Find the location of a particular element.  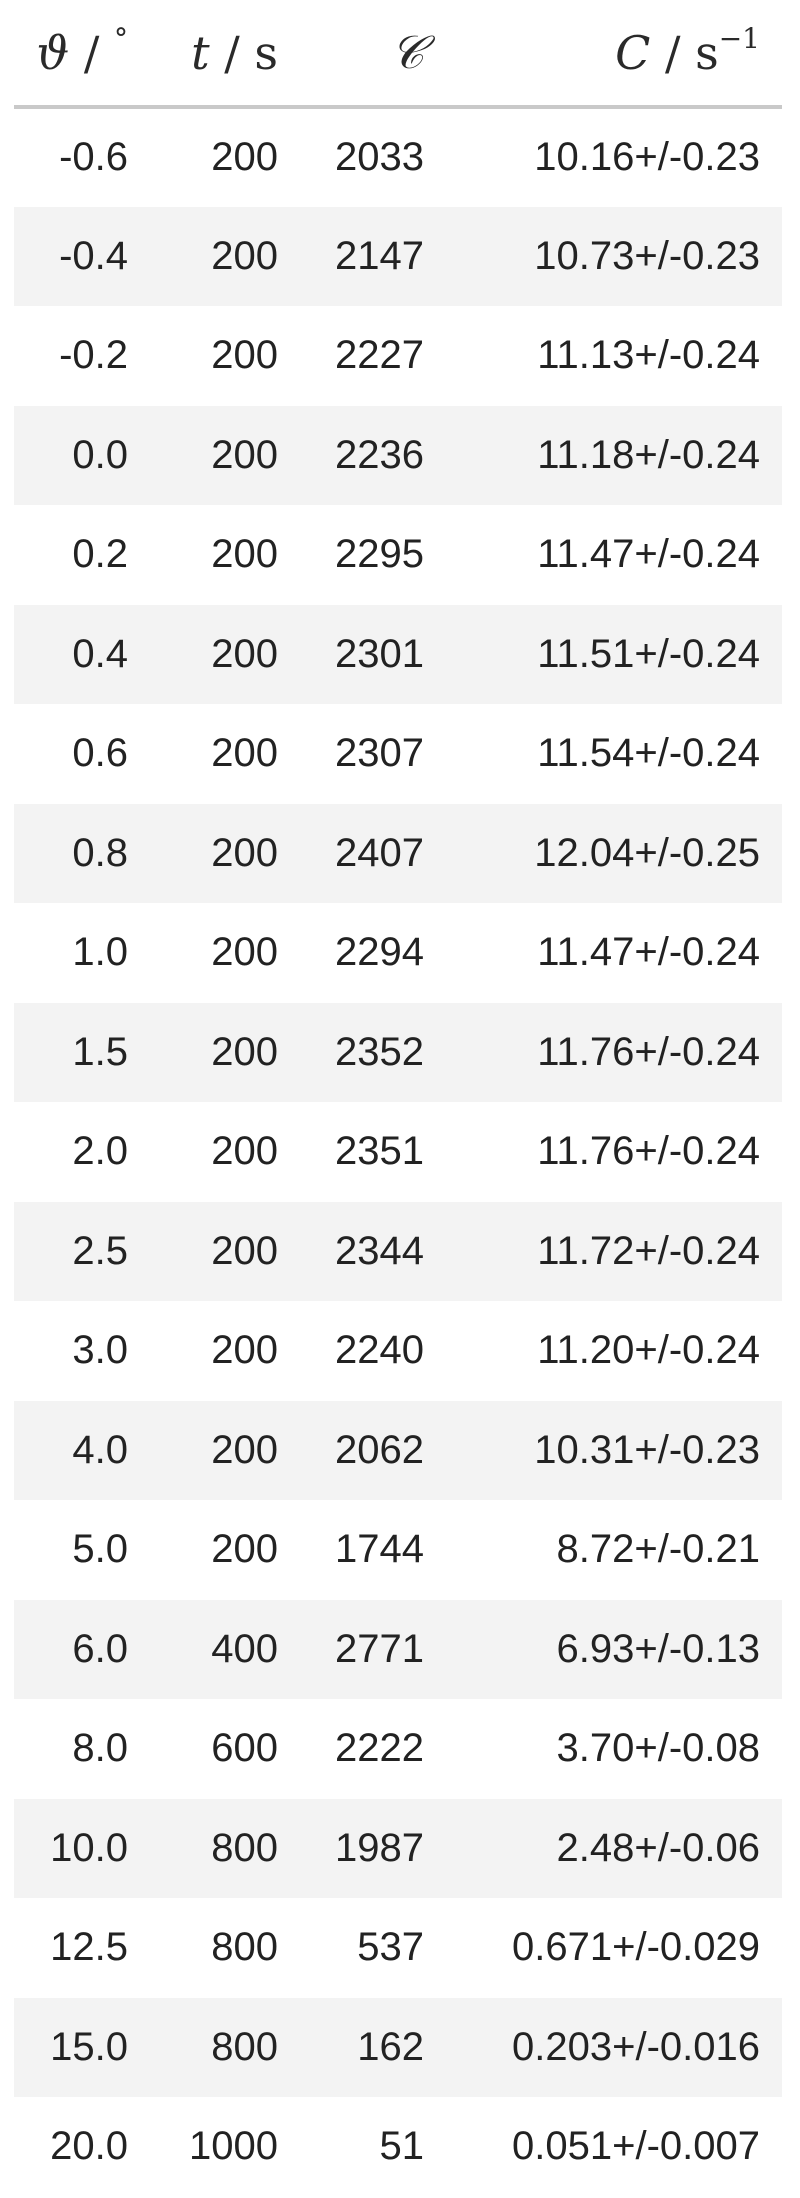

cell-counts: 2344 is located at coordinates (373, 1251).